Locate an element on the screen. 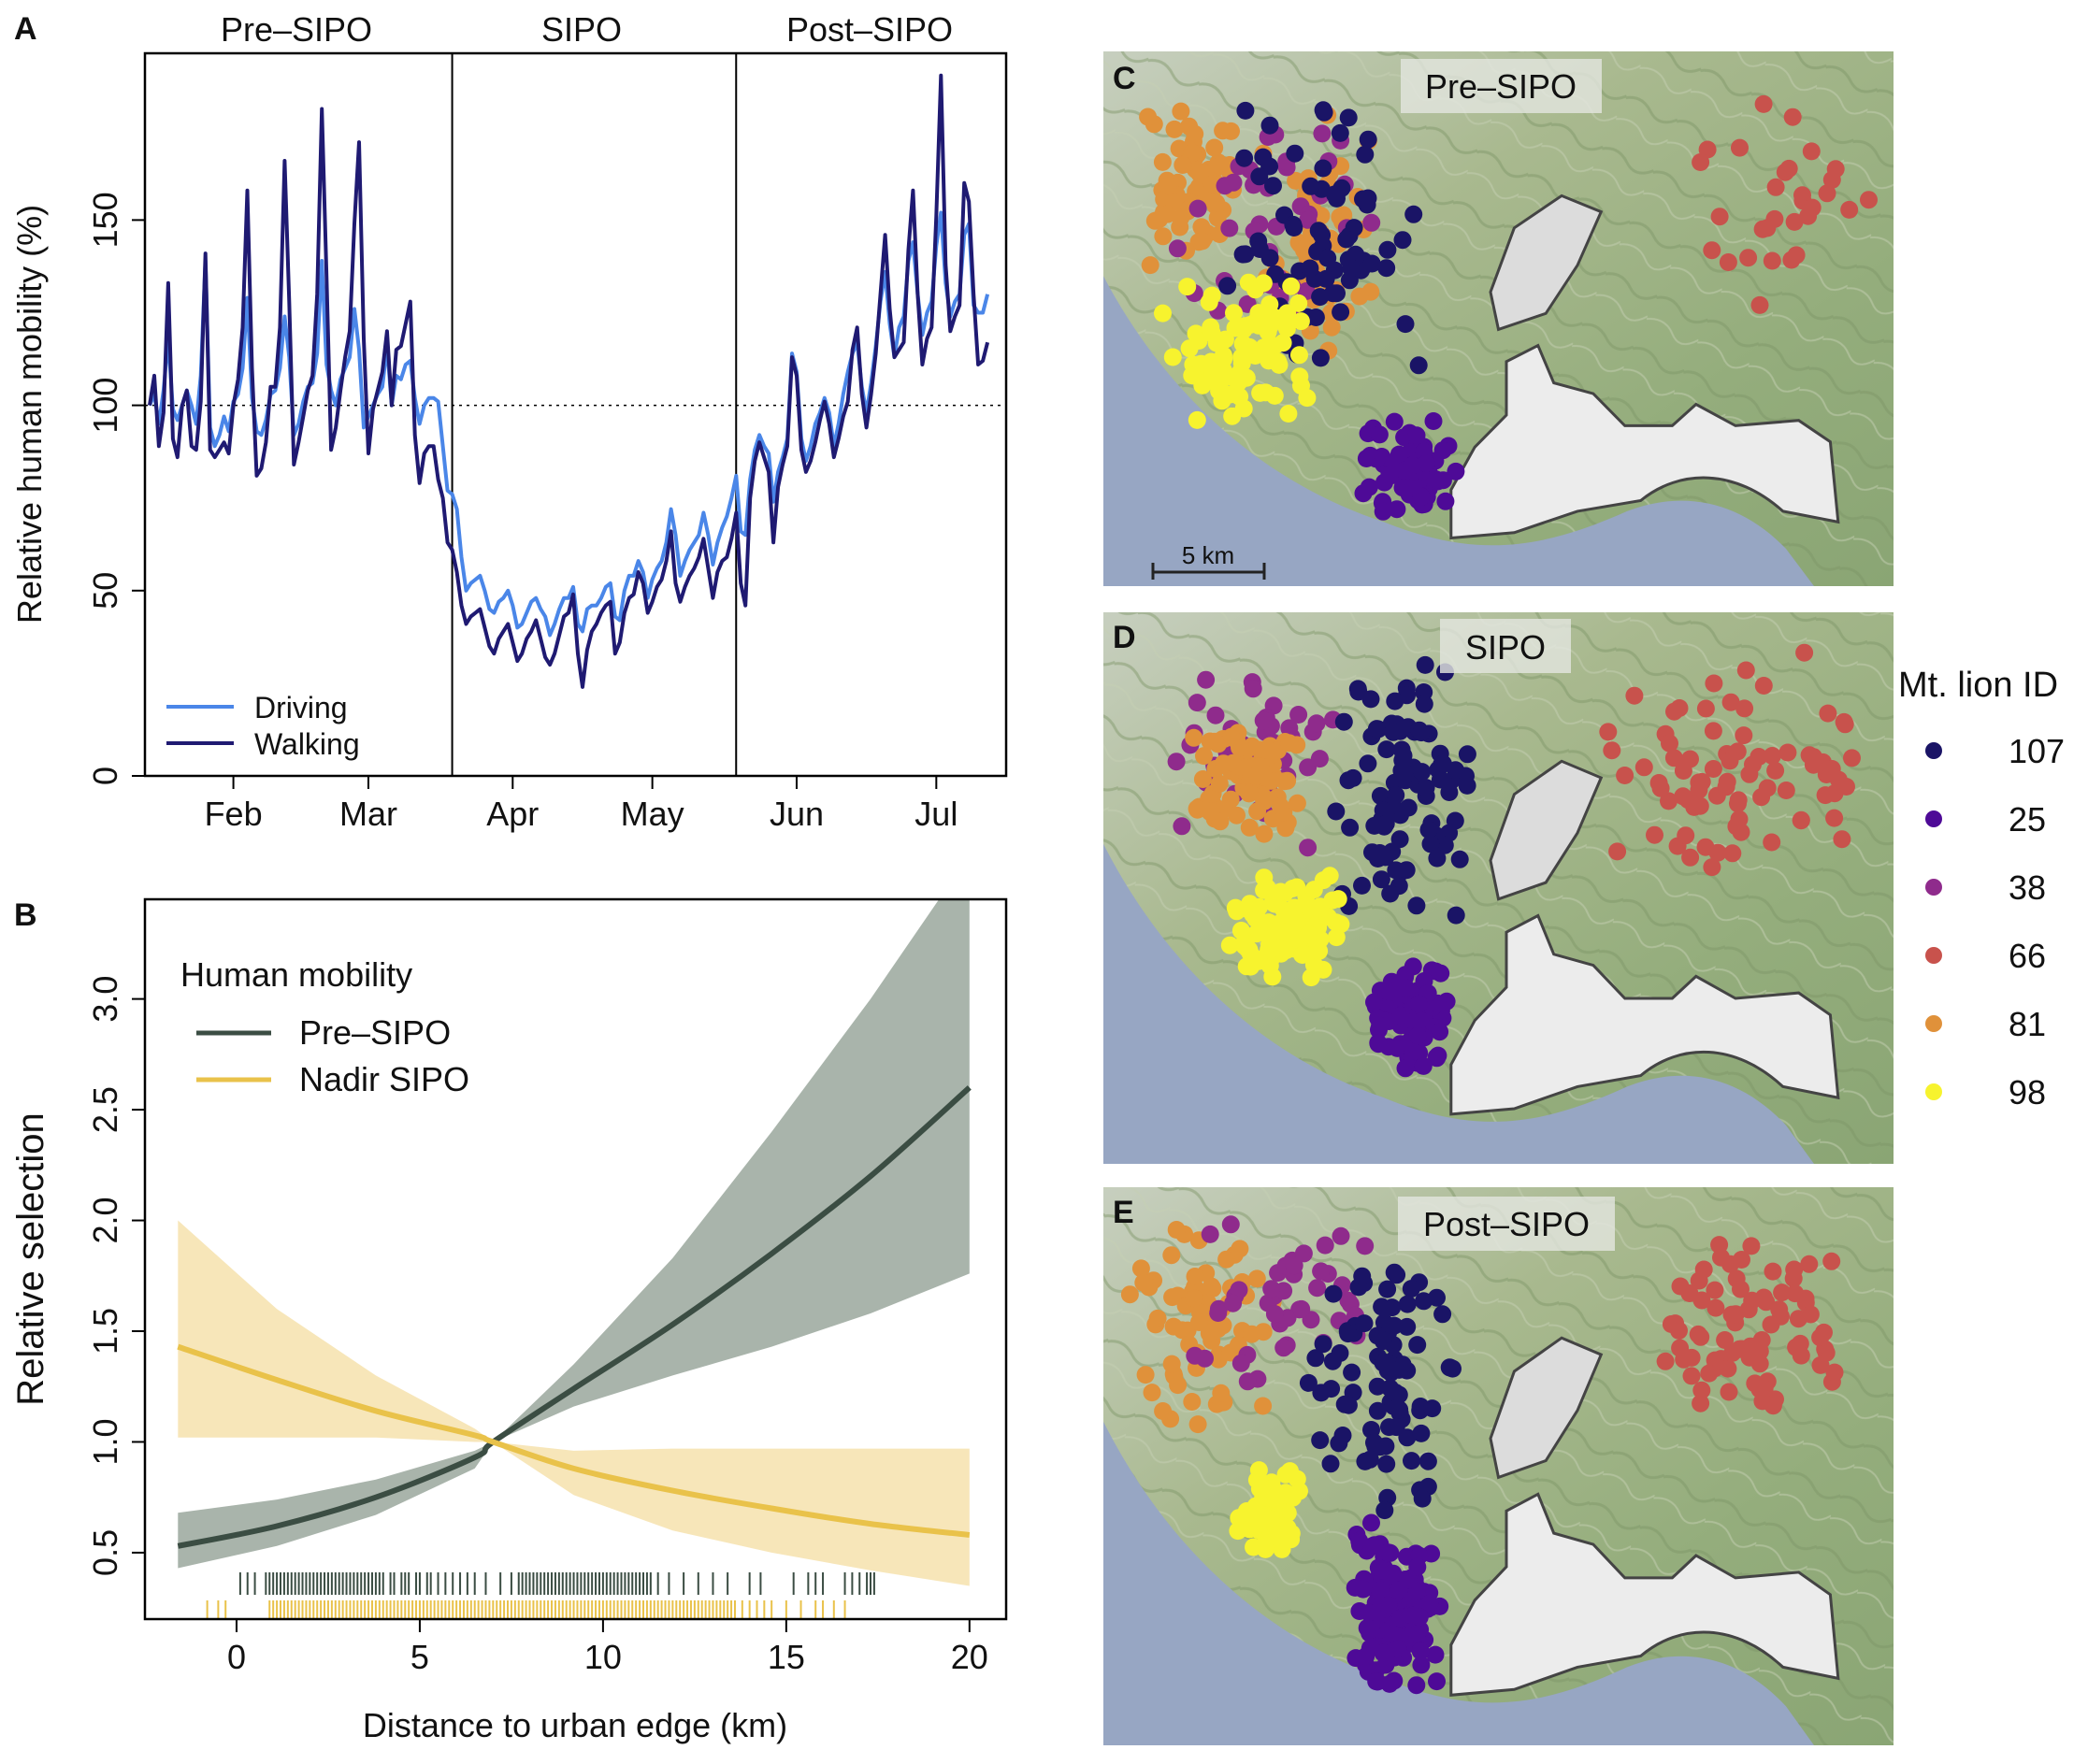 The image size is (2088, 1764). ci-band-pre-sipo is located at coordinates (574, 1234).